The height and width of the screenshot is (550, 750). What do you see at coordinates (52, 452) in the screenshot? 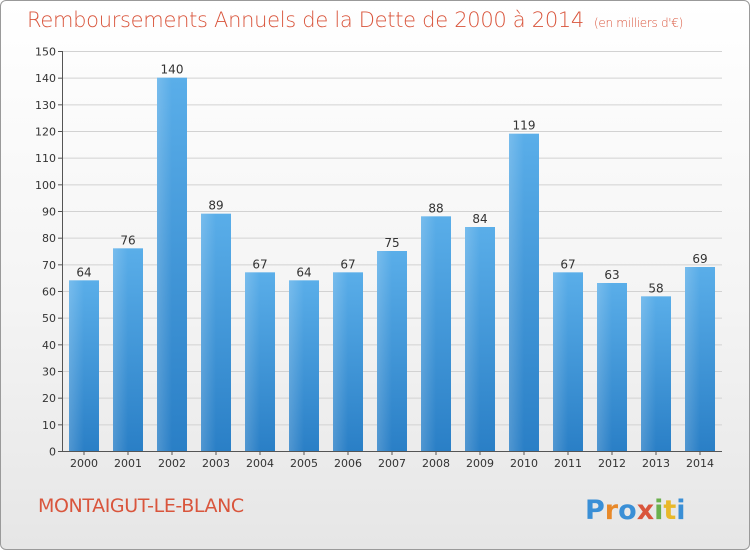
I see `y-tick-label: 0` at bounding box center [52, 452].